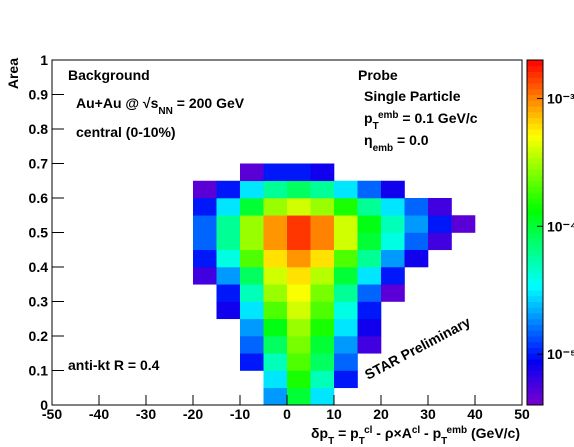 This screenshot has width=574, height=447. I want to click on annotation-part: T, so click(376, 126).